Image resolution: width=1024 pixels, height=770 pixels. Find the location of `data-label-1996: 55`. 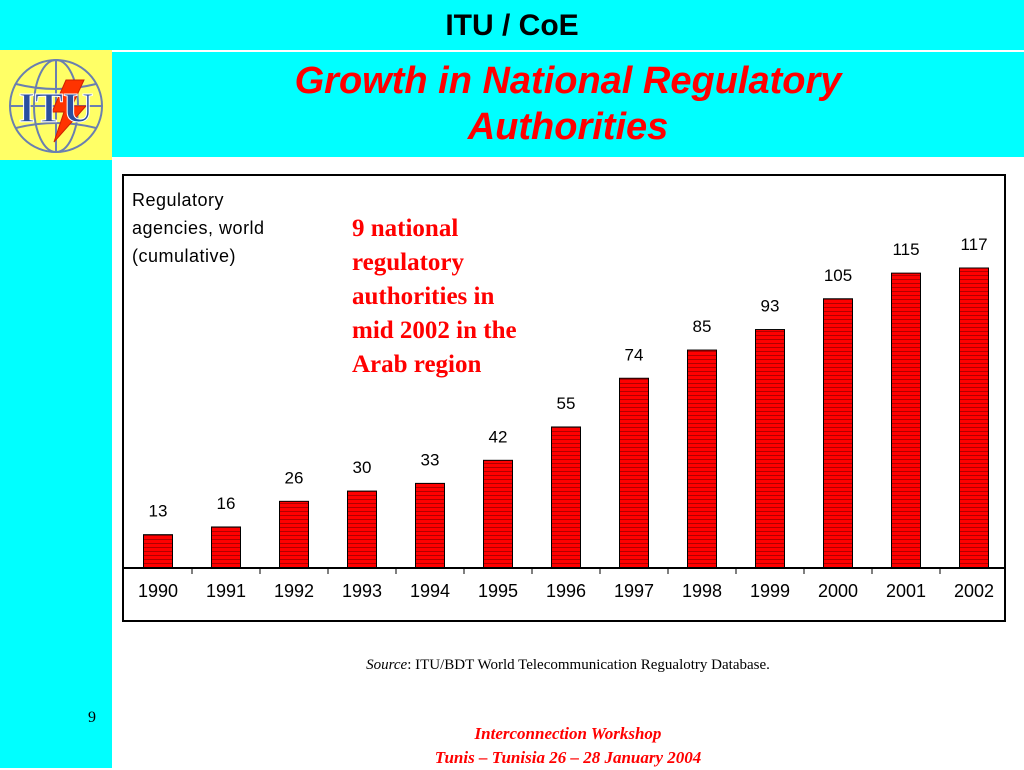

data-label-1996: 55 is located at coordinates (566, 403).